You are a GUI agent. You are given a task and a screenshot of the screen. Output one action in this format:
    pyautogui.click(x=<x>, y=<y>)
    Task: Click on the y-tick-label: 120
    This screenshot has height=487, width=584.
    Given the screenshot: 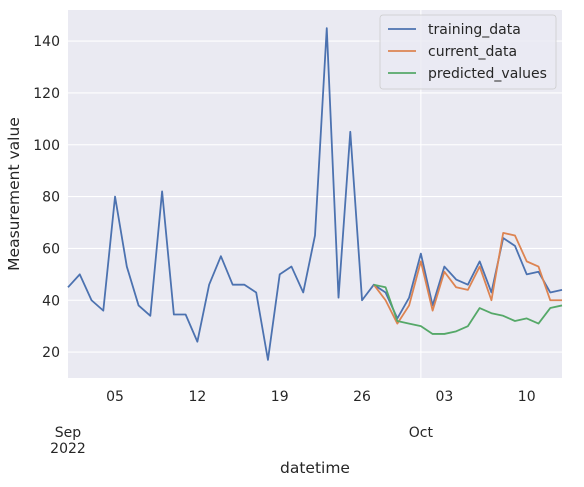 What is the action you would take?
    pyautogui.click(x=46, y=94)
    